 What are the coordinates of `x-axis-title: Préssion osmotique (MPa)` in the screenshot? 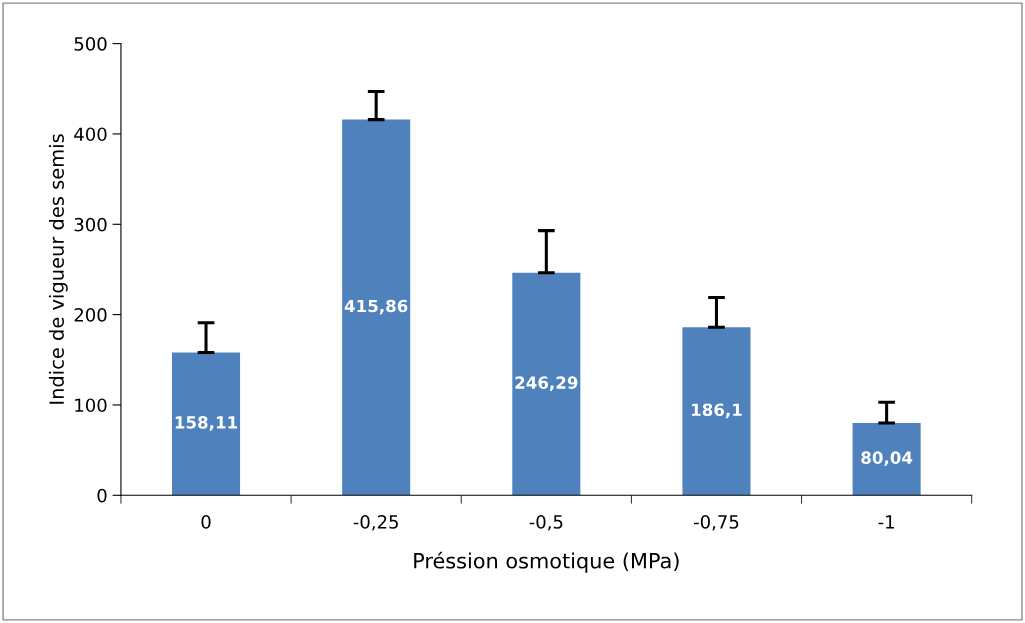 It's located at (546, 562).